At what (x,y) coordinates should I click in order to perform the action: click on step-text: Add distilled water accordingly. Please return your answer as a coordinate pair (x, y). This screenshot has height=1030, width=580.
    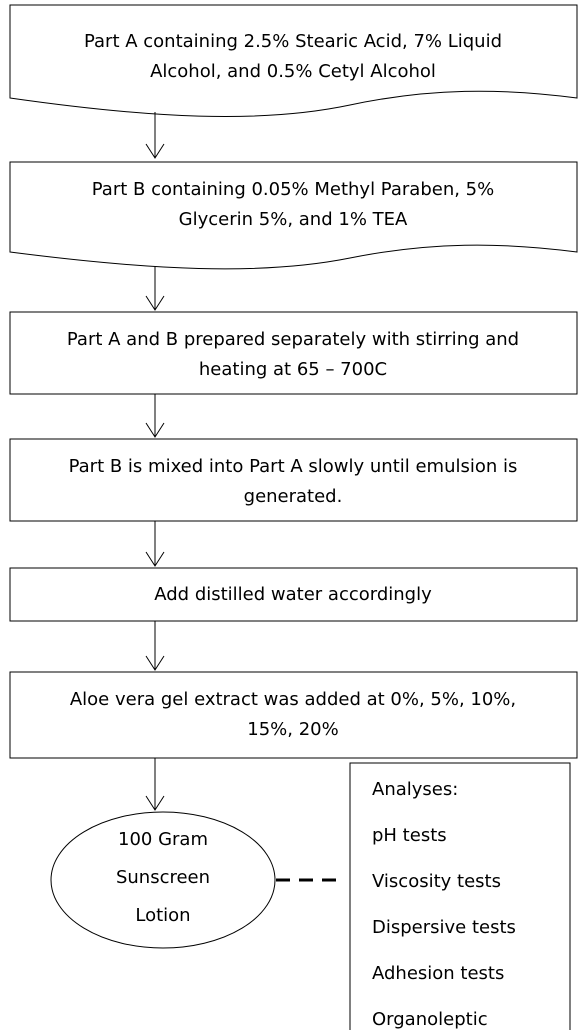
    Looking at the image, I should click on (293, 594).